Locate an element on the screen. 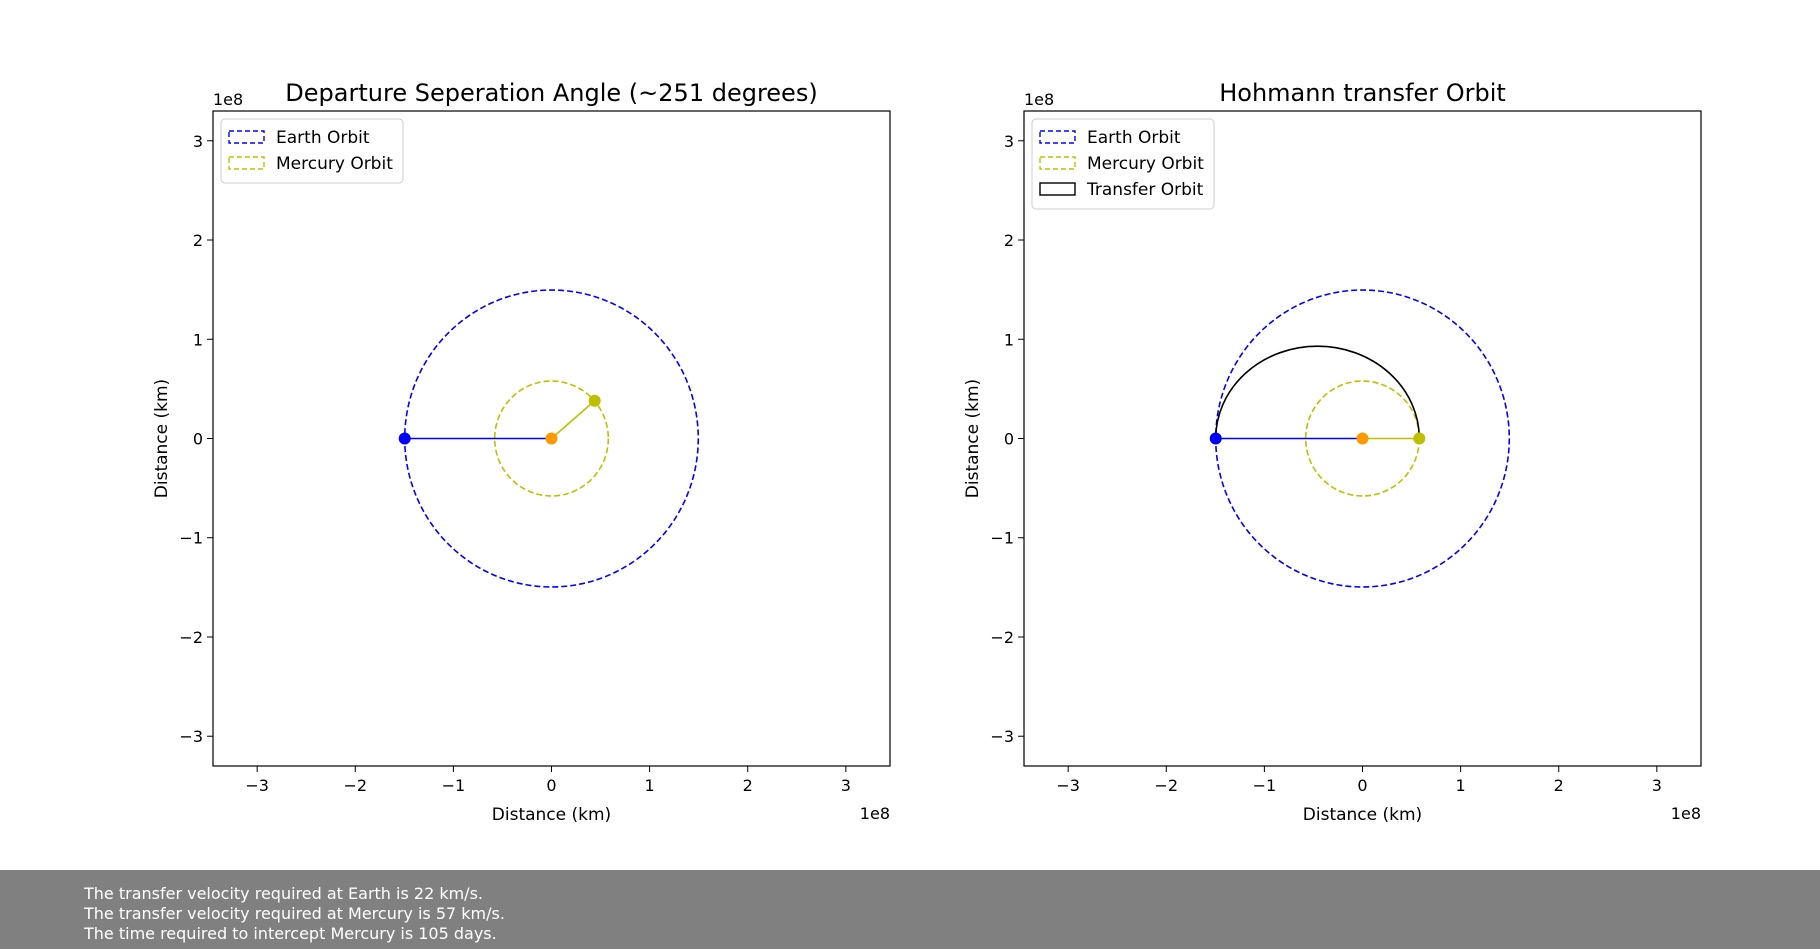  legend-label: Transfer Orbit is located at coordinates (1145, 190).